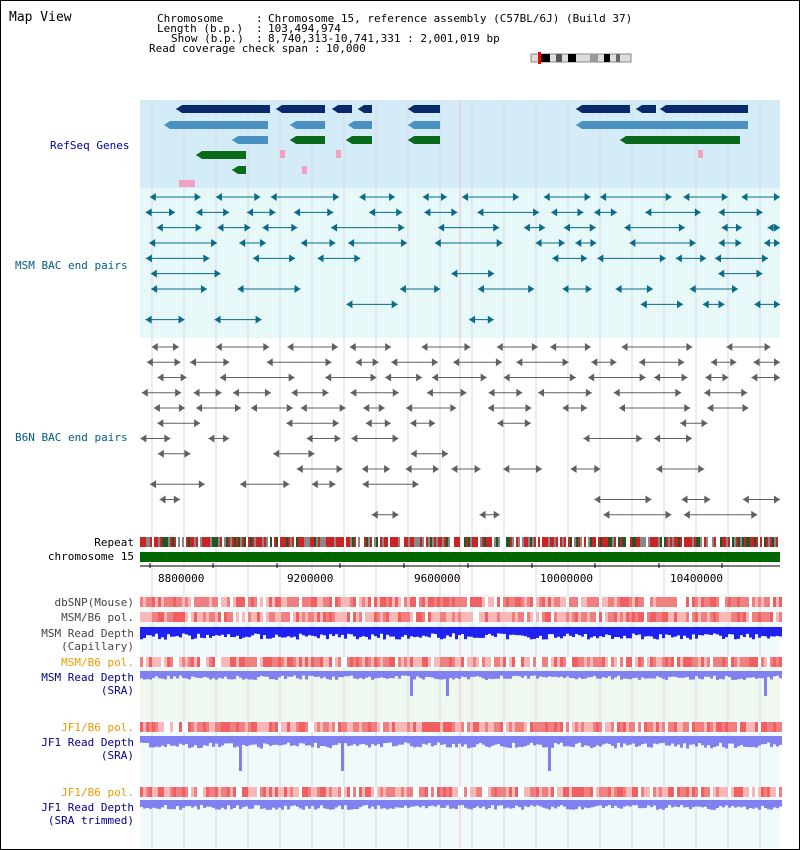  What do you see at coordinates (90, 556) in the screenshot?
I see `track-label-chromosome: chromosome 15` at bounding box center [90, 556].